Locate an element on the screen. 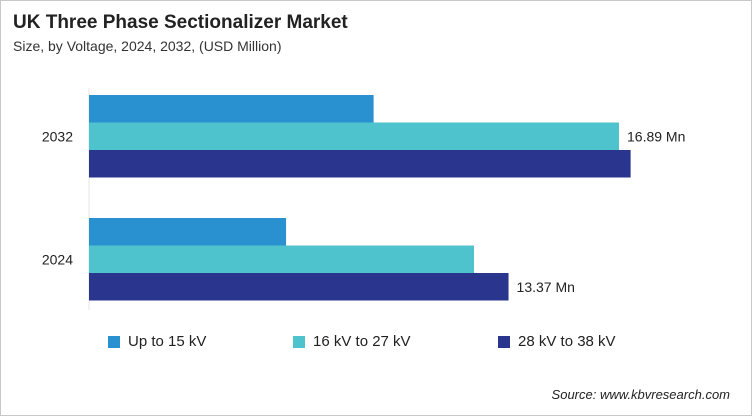 This screenshot has width=752, height=416. legend-label: Up to 15 kV is located at coordinates (167, 341).